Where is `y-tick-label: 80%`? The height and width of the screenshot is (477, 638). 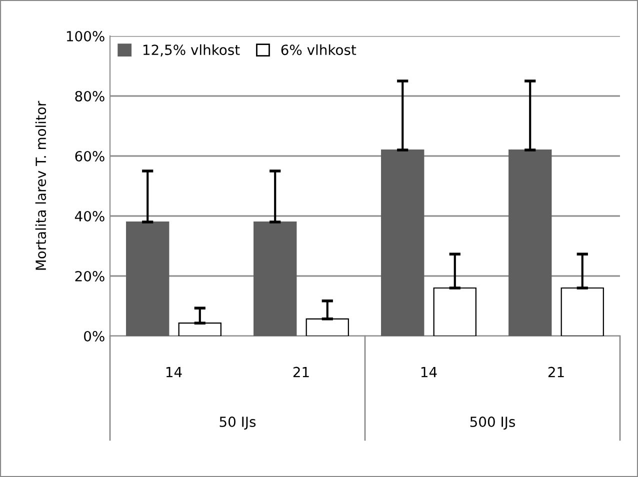 y-tick-label: 80% is located at coordinates (89, 96).